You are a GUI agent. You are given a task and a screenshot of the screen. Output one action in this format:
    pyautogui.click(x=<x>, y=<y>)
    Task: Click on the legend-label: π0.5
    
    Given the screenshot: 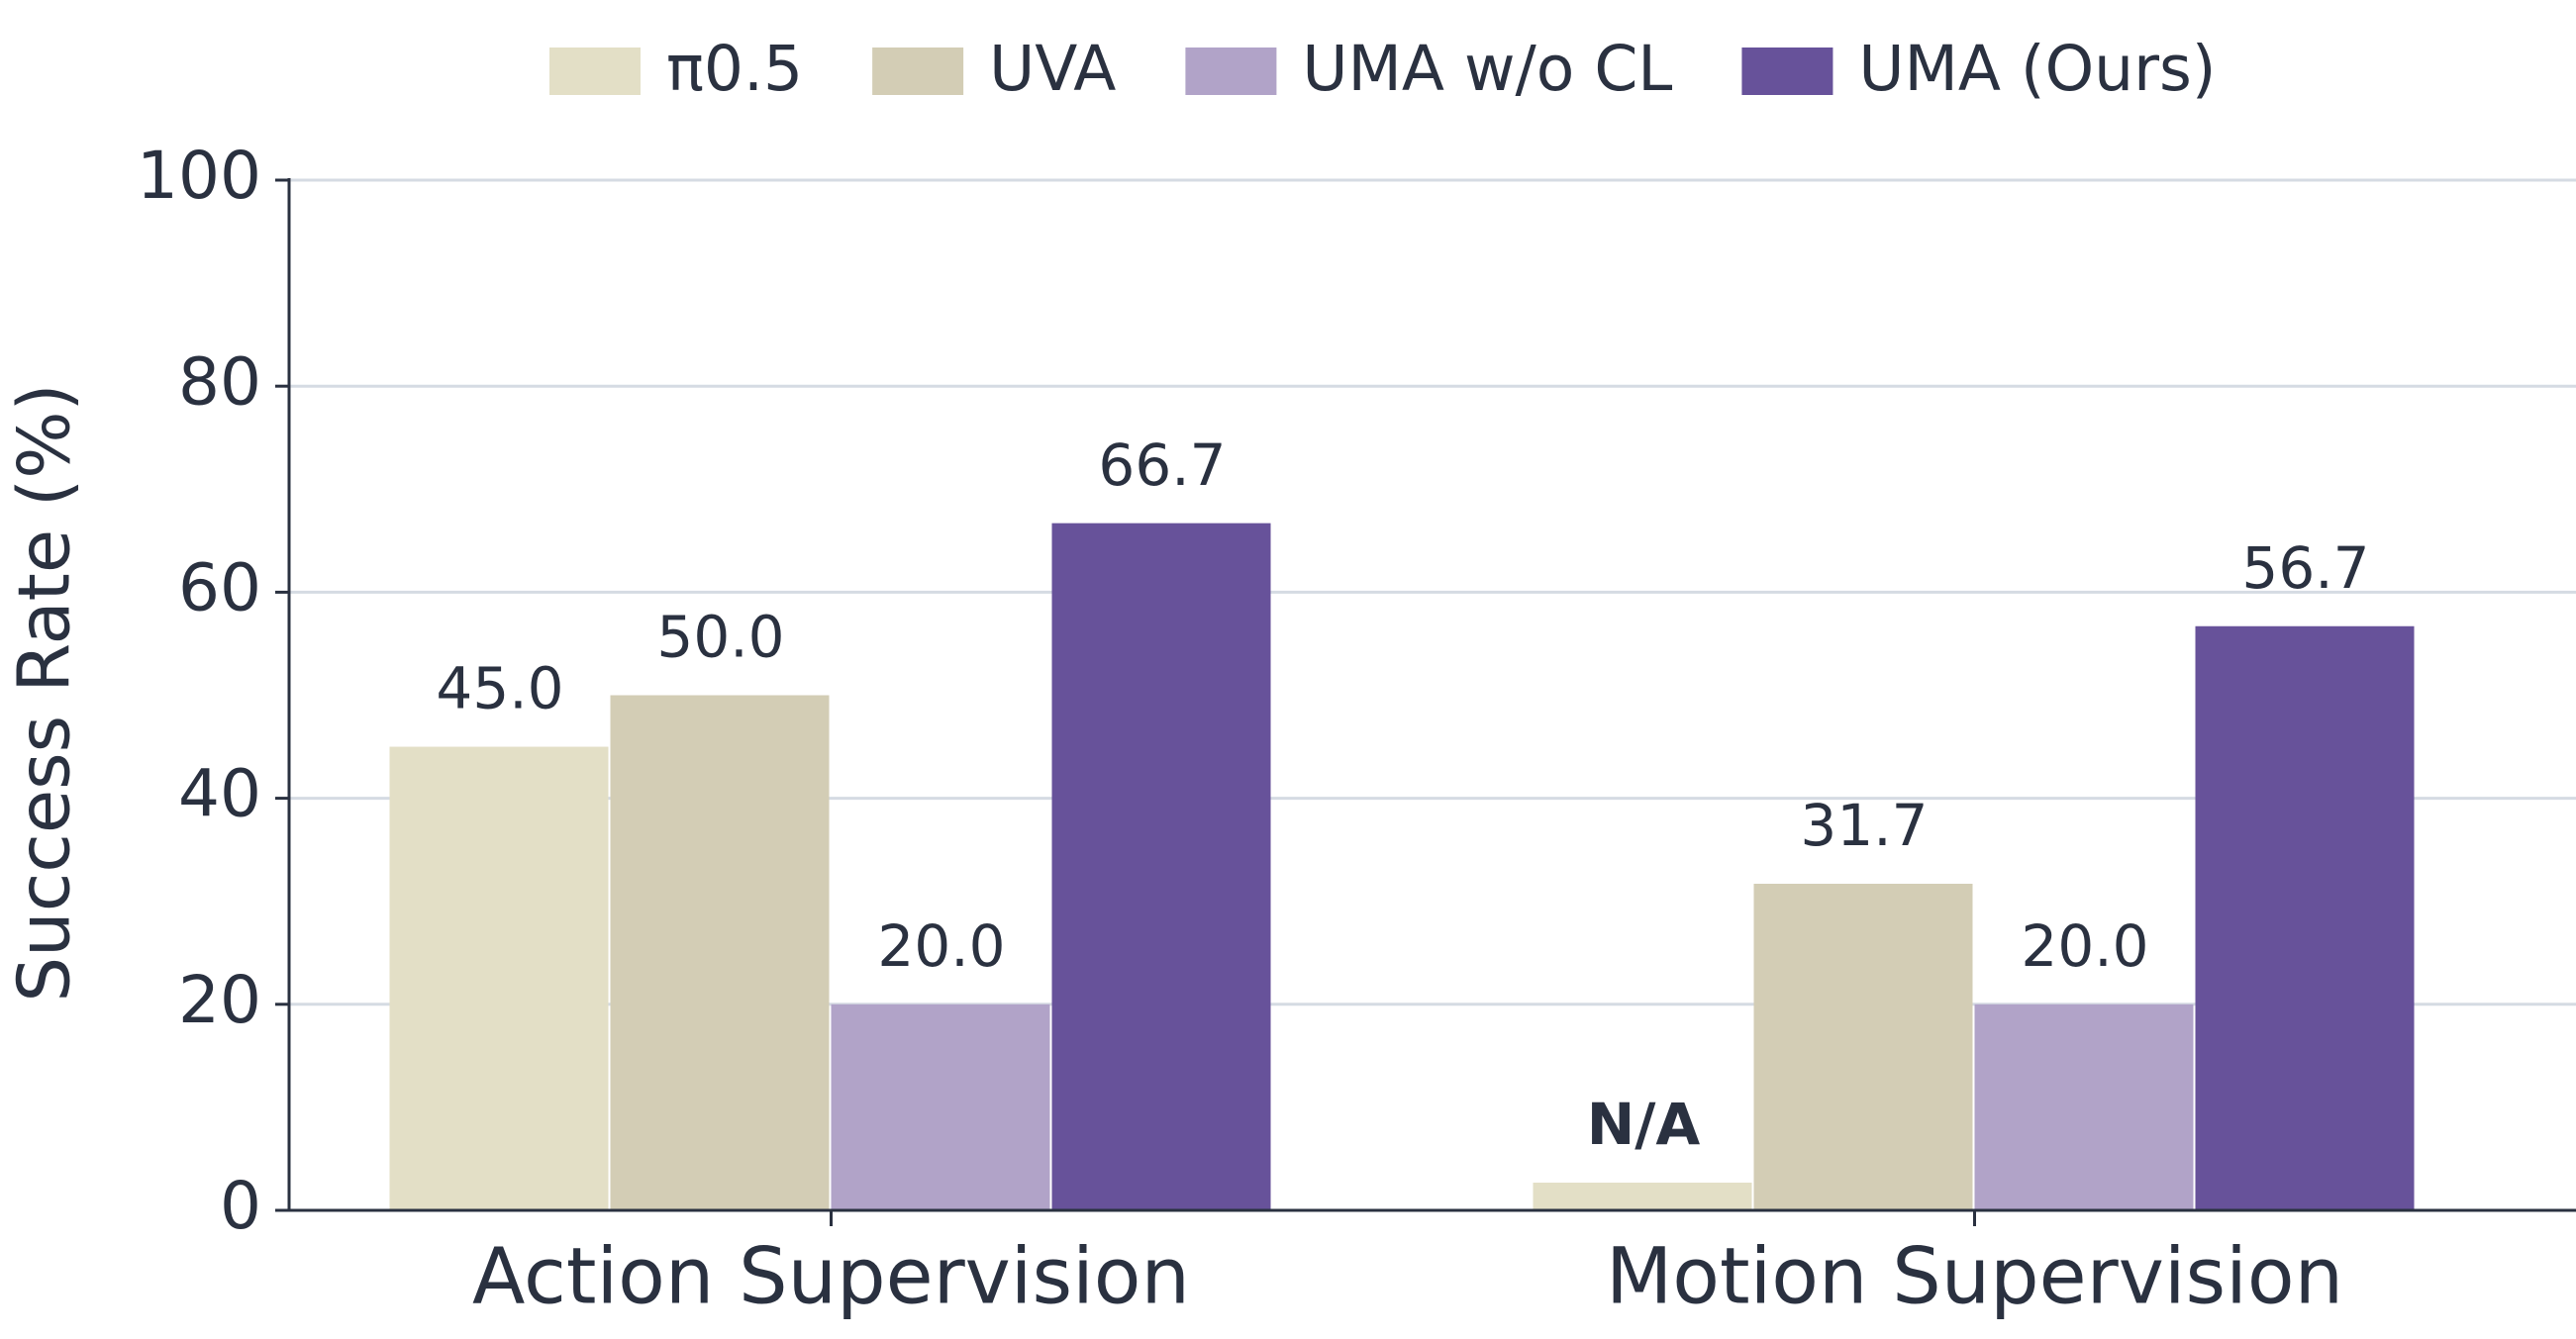 What is the action you would take?
    pyautogui.click(x=735, y=69)
    